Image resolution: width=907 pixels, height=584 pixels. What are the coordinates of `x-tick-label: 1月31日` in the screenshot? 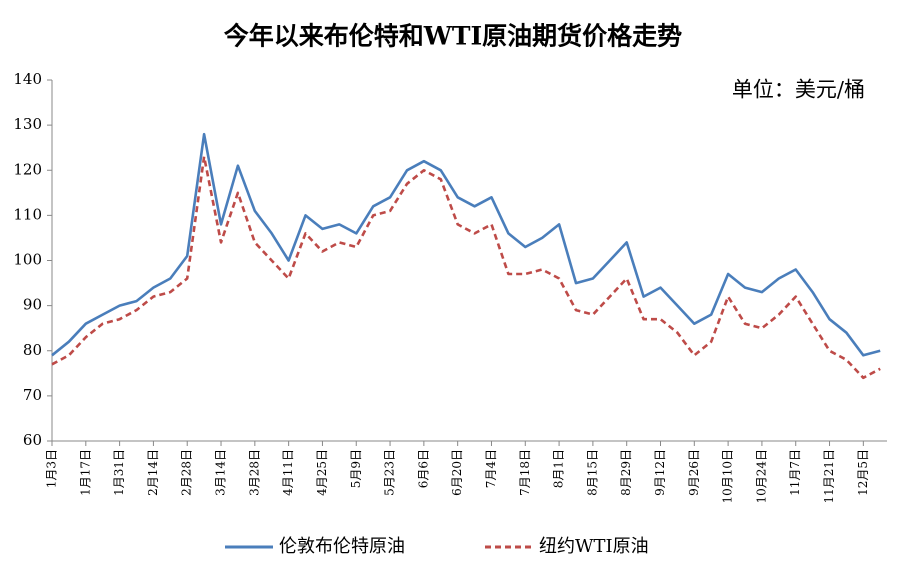 It's located at (119, 472).